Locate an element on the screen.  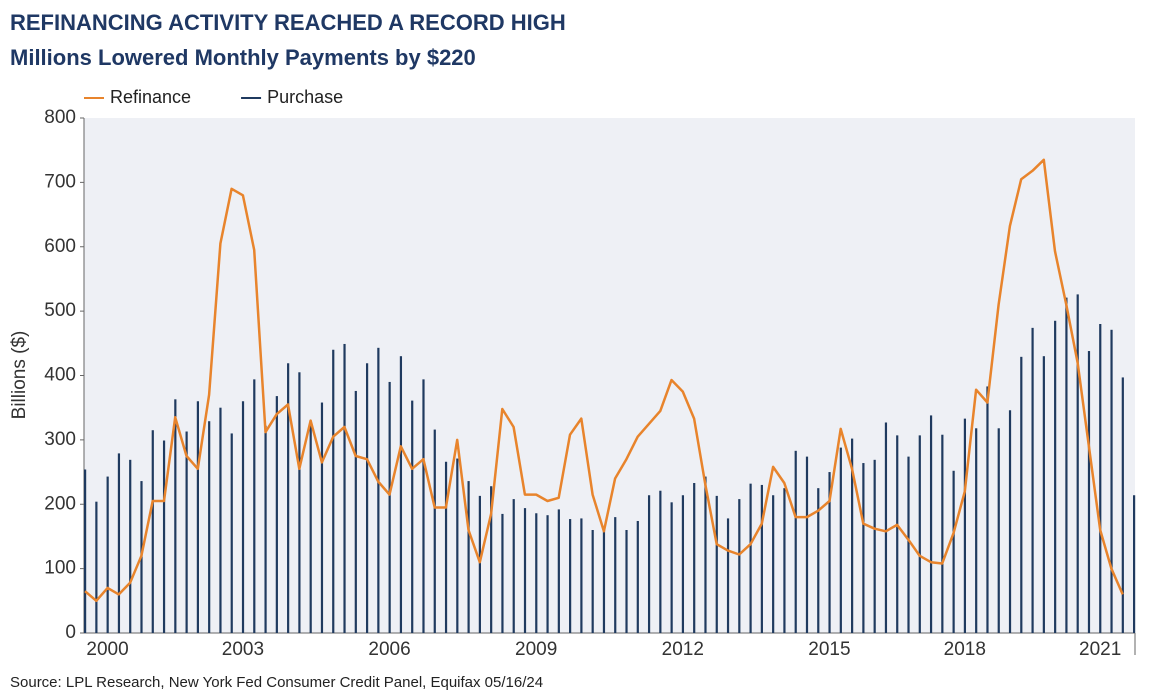
x-tick-label: 2018 is located at coordinates (965, 649).